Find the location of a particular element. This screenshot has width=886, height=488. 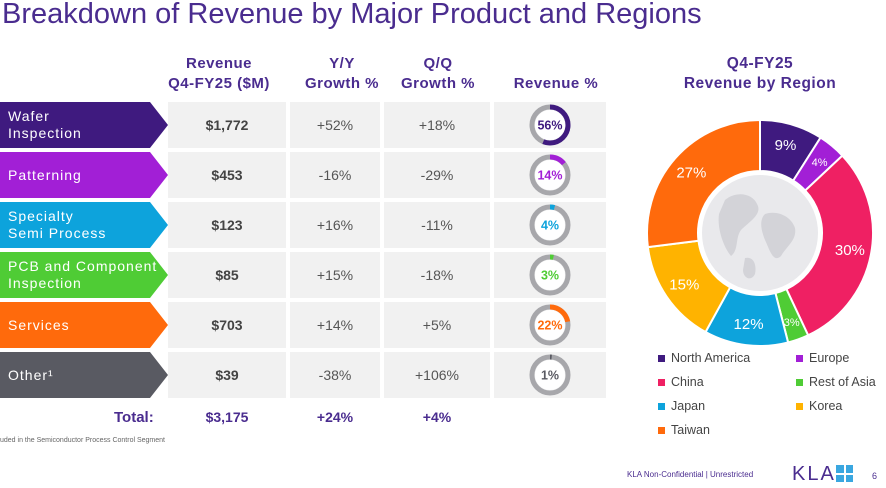

row-label-line1: Specialty is located at coordinates (41, 216).